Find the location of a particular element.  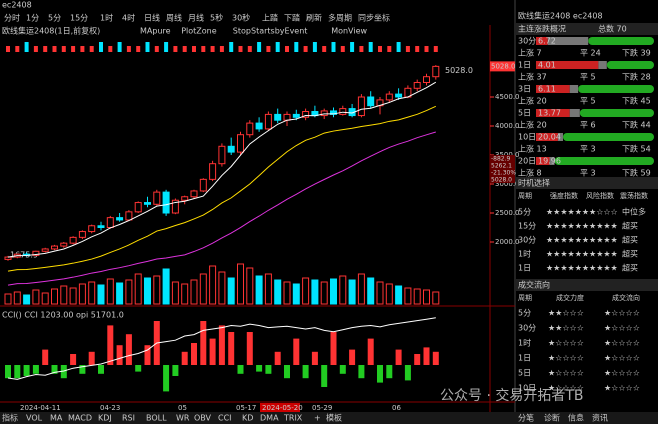

indicator-tab: KDJ is located at coordinates (105, 418).